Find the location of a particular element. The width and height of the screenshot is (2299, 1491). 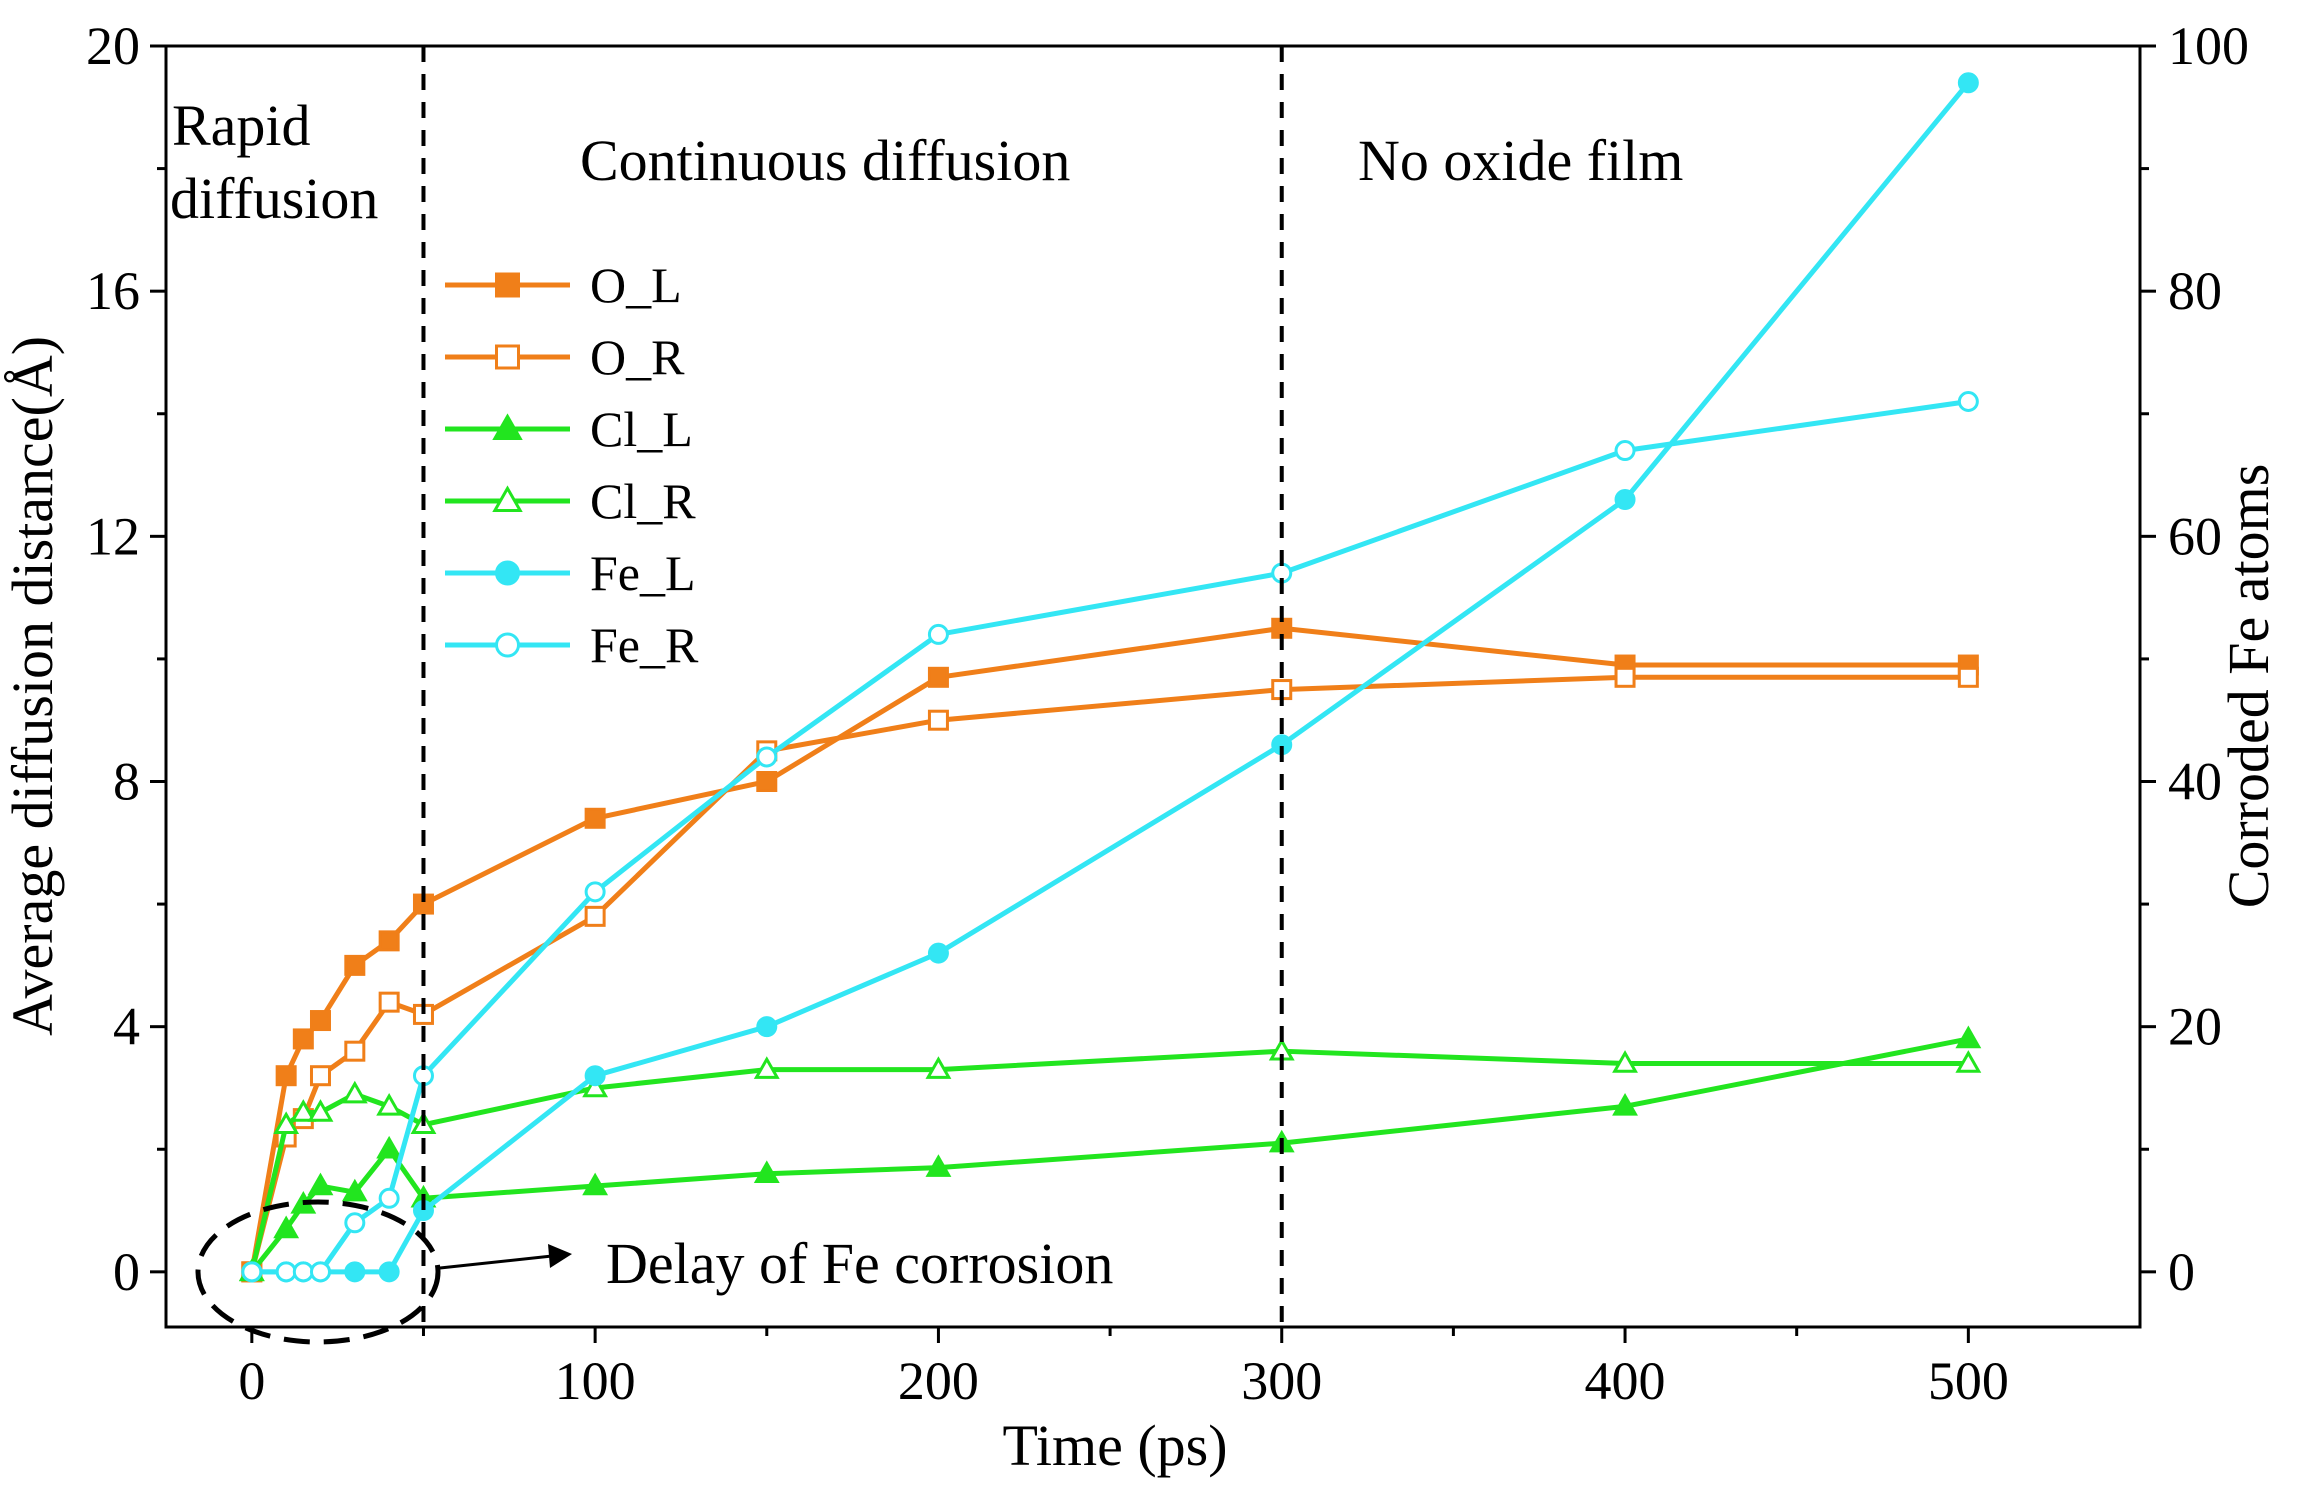

y-tick-label: 8 is located at coordinates (126, 782).